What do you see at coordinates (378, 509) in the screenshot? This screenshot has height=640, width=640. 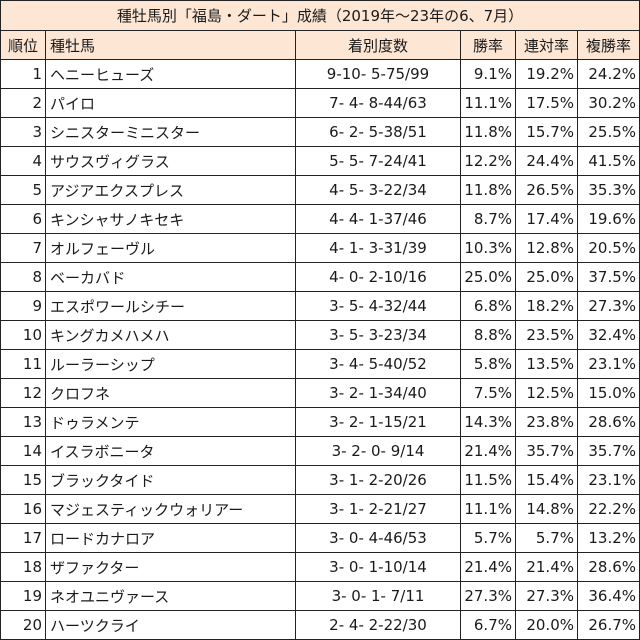 I see `cell-record: 3- 1- 2-21/27` at bounding box center [378, 509].